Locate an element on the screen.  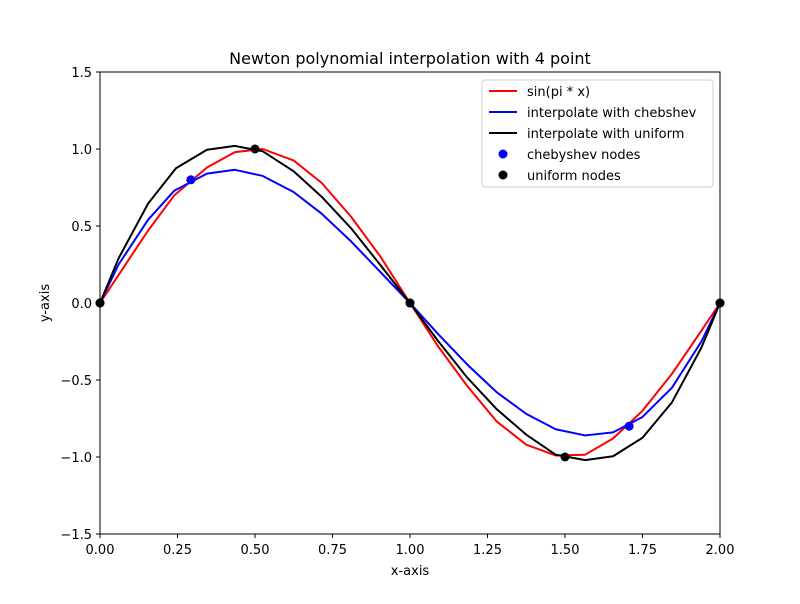
y-tick-label: 1.0 is located at coordinates (81, 150).